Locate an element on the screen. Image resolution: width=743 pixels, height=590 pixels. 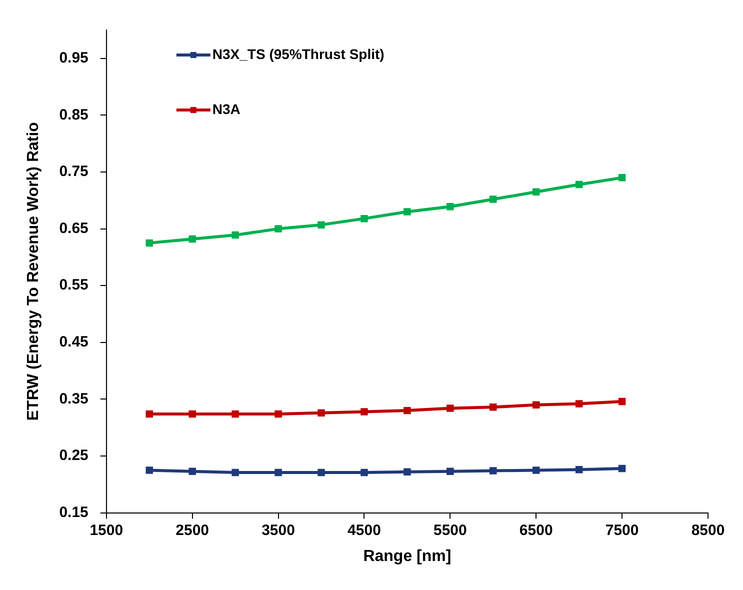
legend-label: N3X_TS (95%Thrust Split) is located at coordinates (298, 54).